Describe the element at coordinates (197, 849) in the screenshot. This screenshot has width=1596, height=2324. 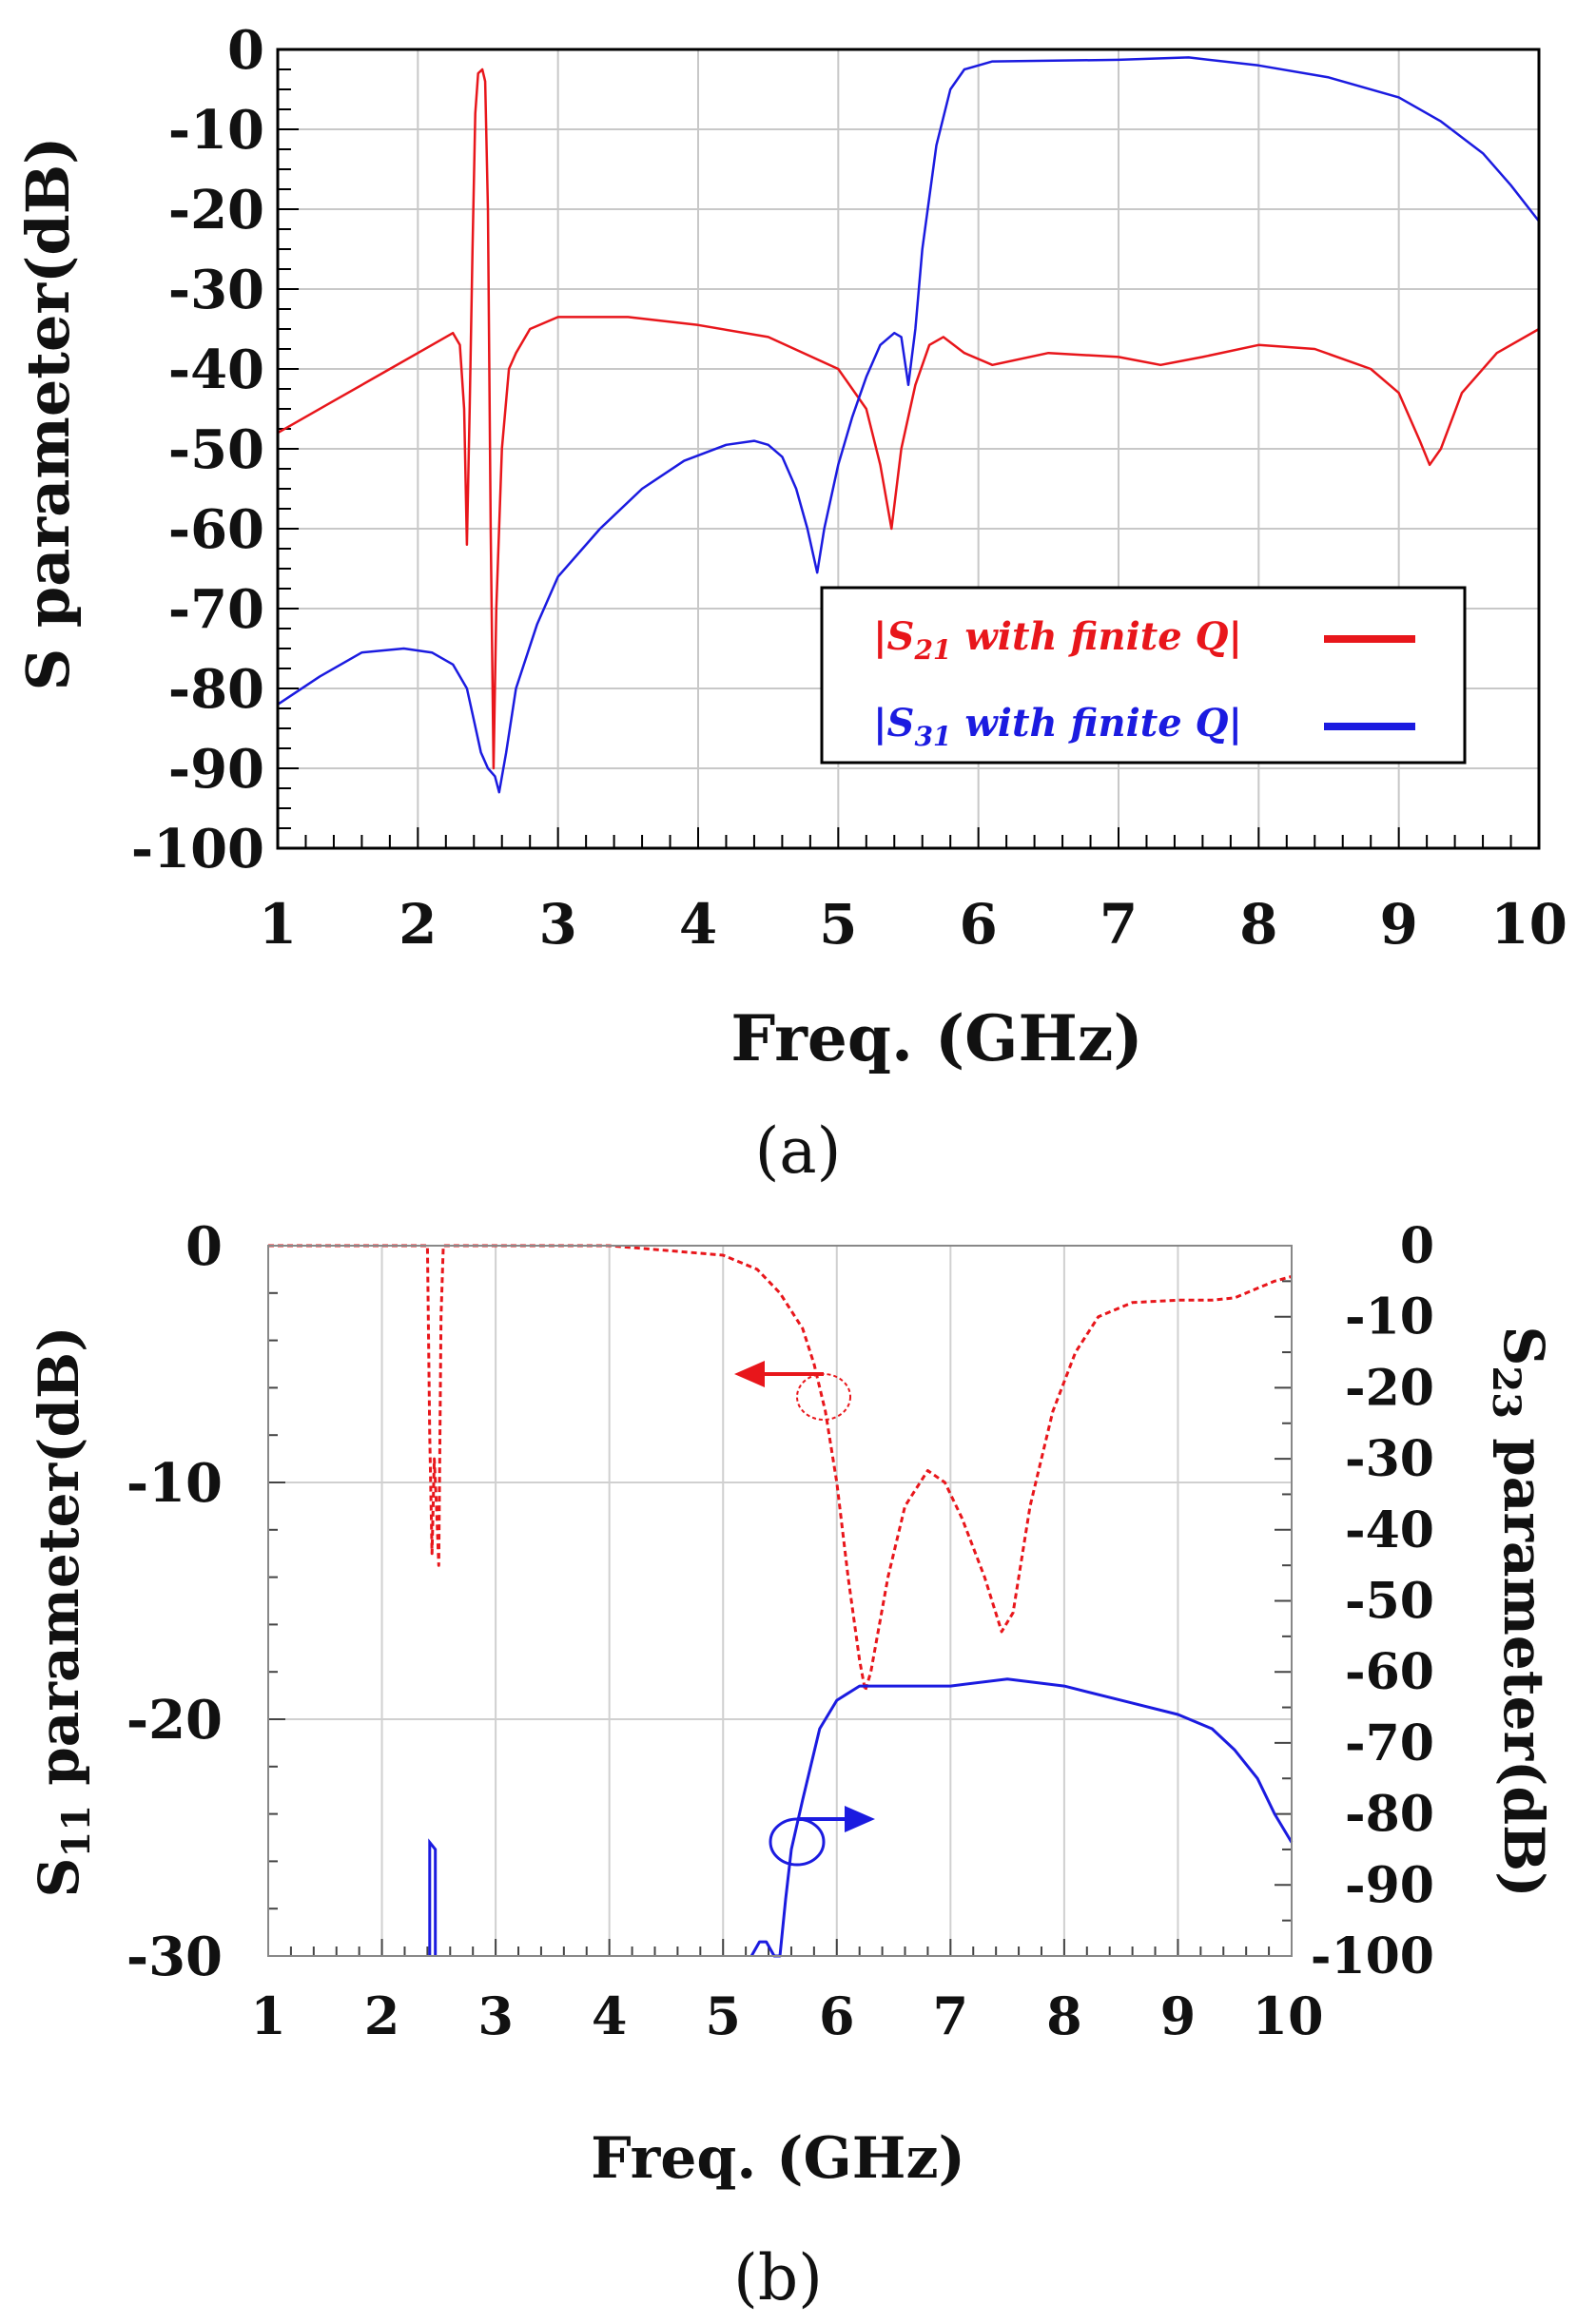
I see `a-y-tick-label: -100` at that location.